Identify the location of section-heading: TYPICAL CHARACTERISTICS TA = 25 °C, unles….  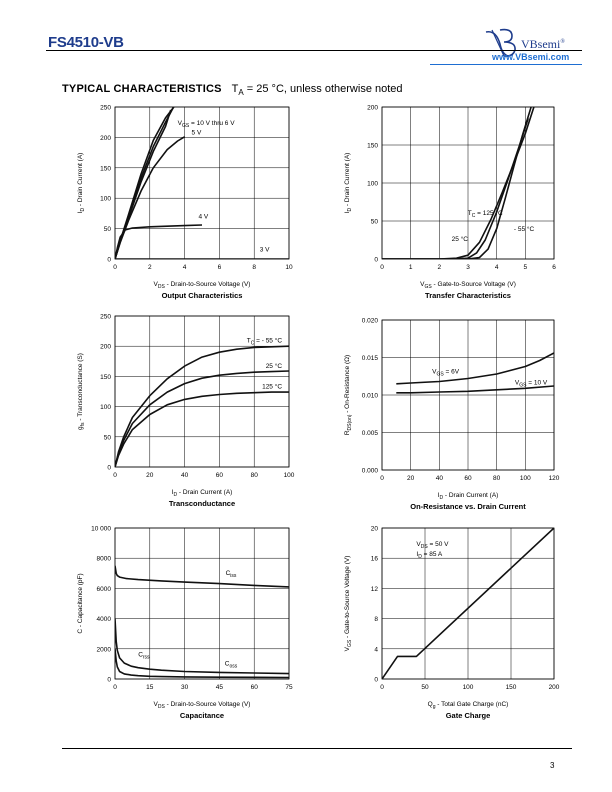
(232, 90).